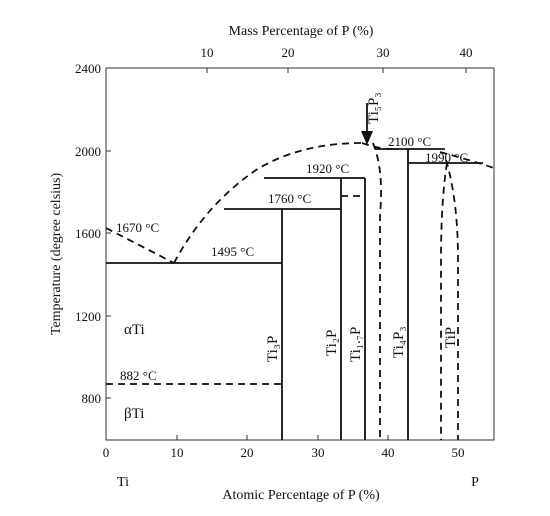  Describe the element at coordinates (409, 141) in the screenshot. I see `temp-2100-label: 2100 °C` at that location.